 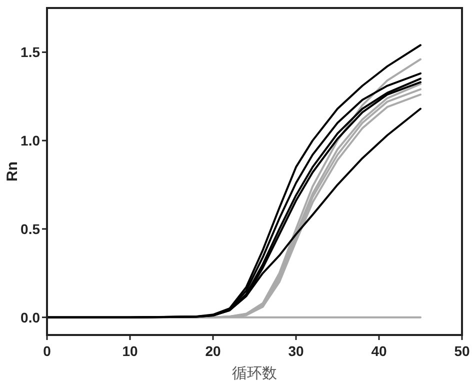 I want to click on y-tick-label: 0.0, so click(x=30, y=317).